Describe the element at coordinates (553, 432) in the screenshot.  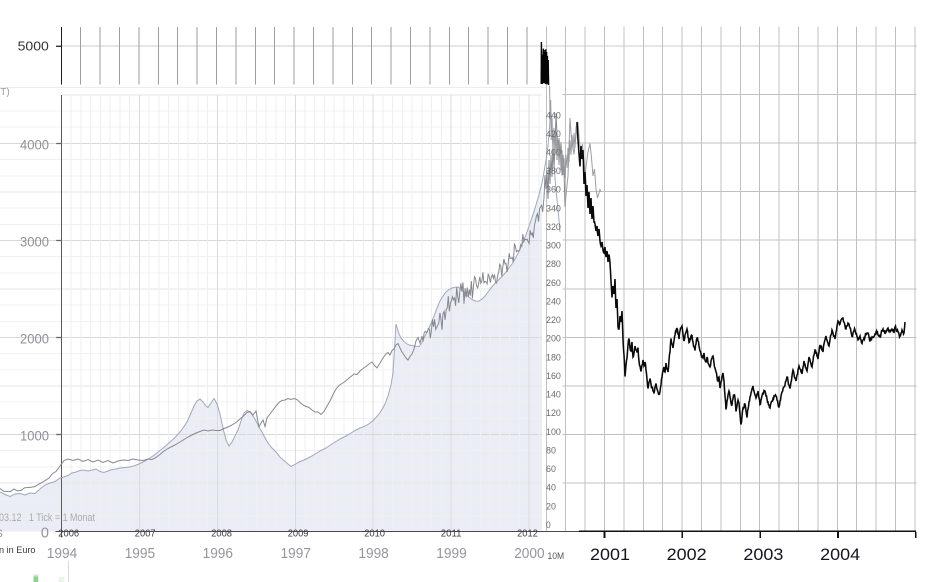
I see `svg-text: 100` at that location.